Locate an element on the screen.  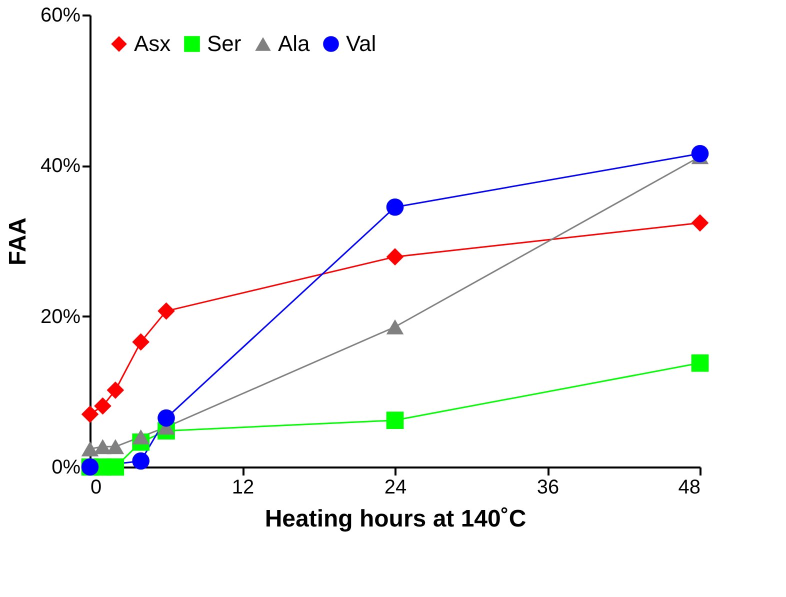
legend-label: Ala is located at coordinates (294, 43).